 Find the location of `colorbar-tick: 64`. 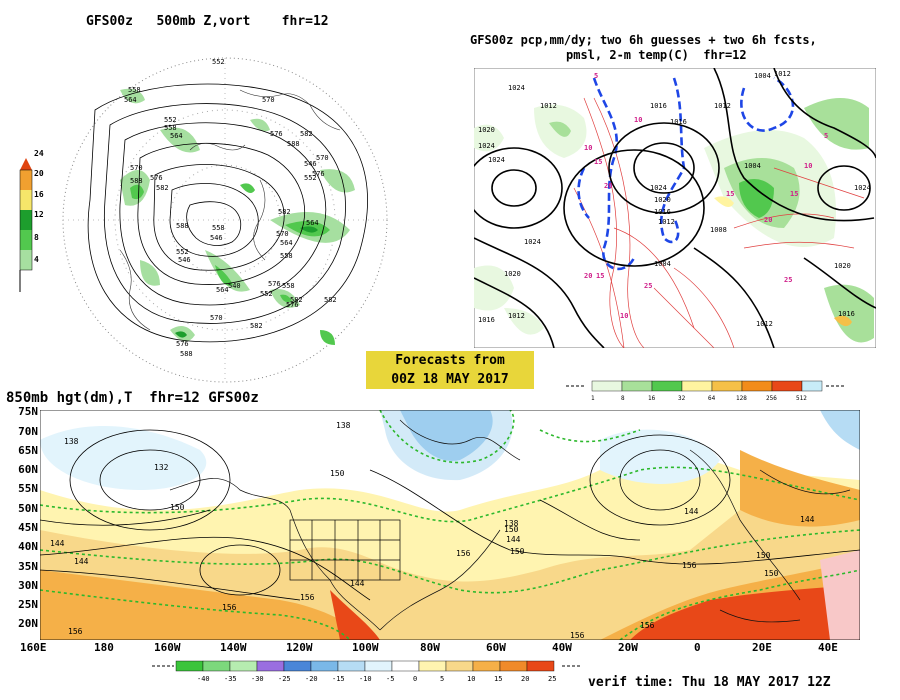

colorbar-tick: 64 is located at coordinates (712, 398).